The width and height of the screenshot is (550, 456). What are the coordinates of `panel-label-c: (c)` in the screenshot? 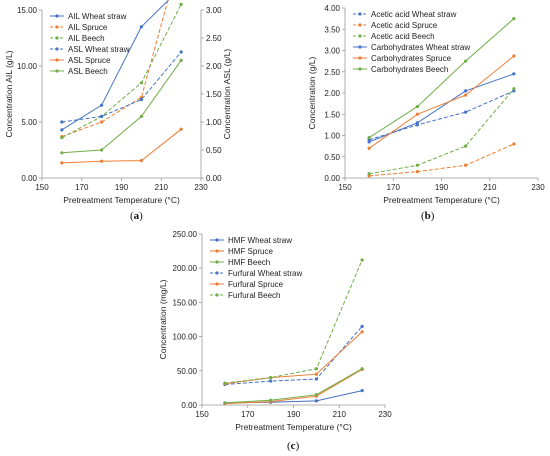 It's located at (293, 446).